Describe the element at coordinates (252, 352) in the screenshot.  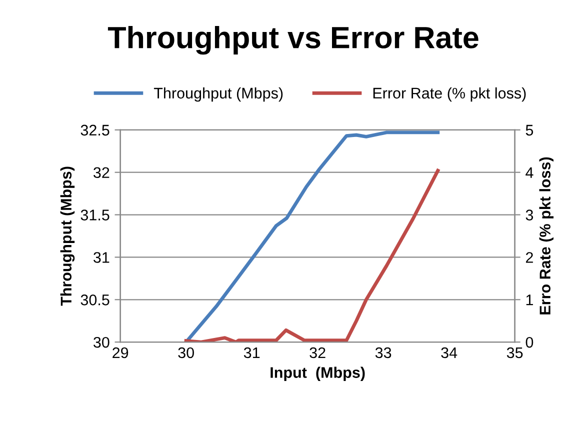
I see `x-tick-label: 31` at that location.